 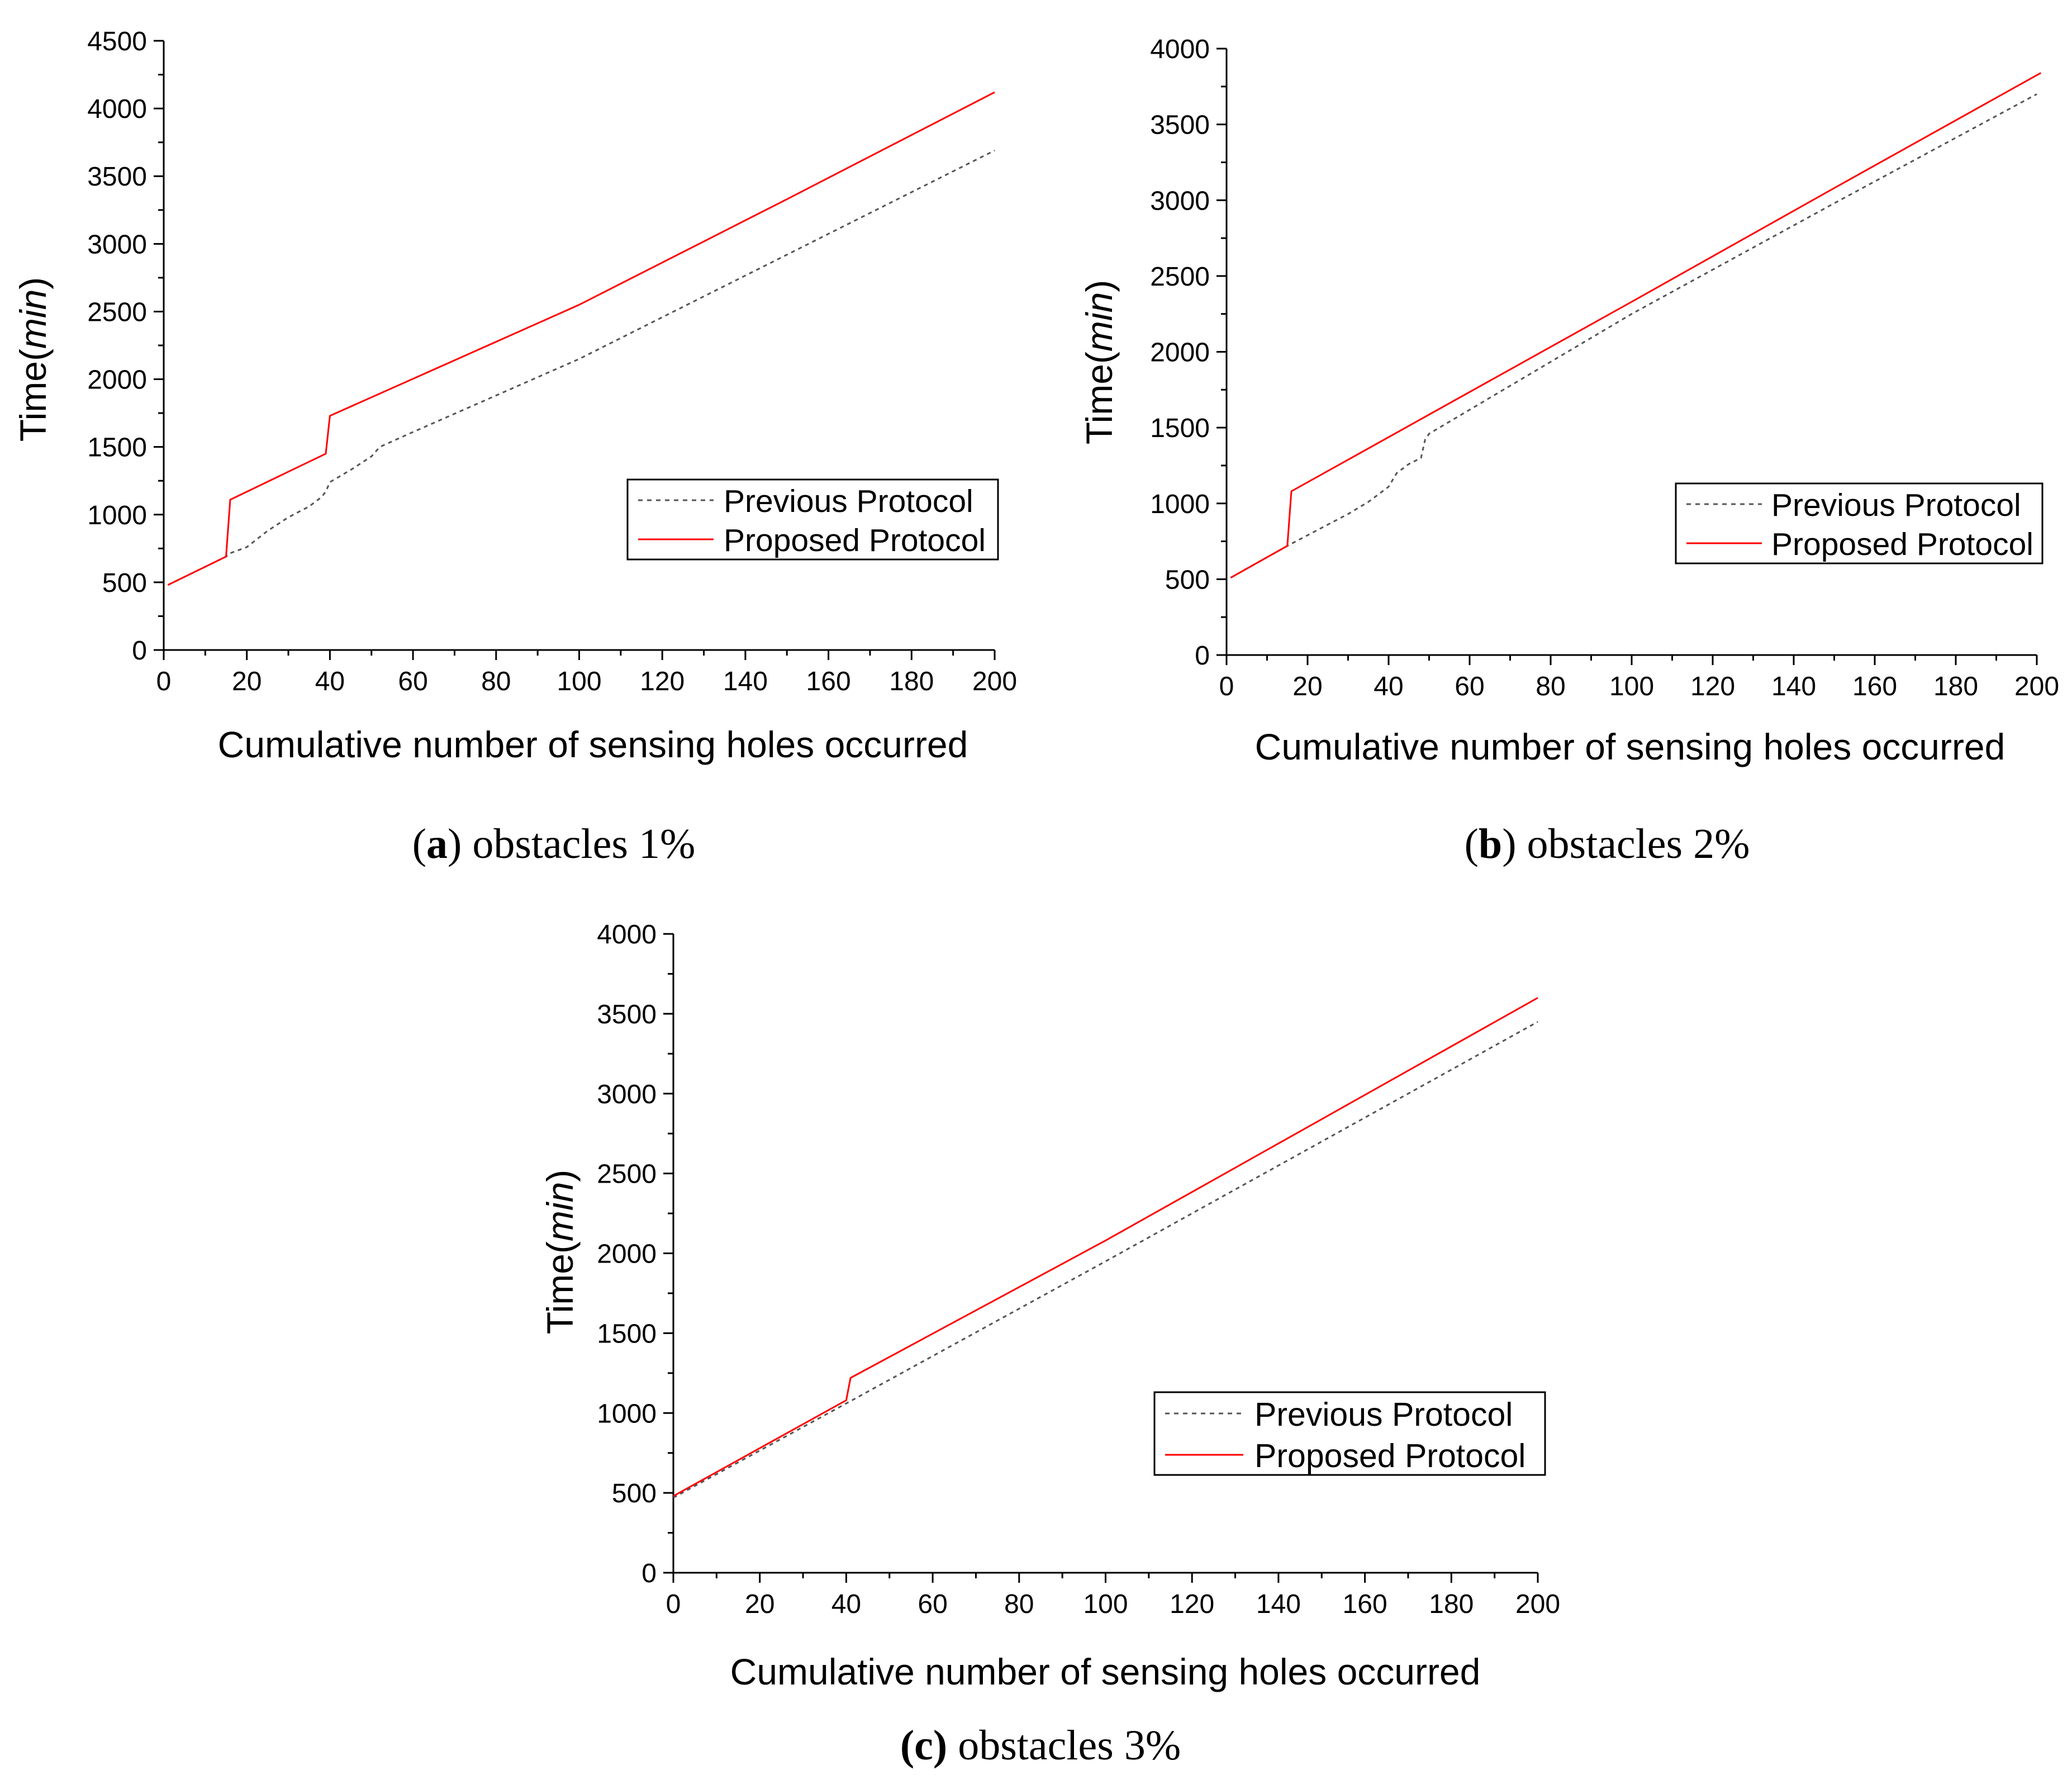 What do you see at coordinates (634, 1494) in the screenshot?
I see `y-tick-label-c: 500` at bounding box center [634, 1494].